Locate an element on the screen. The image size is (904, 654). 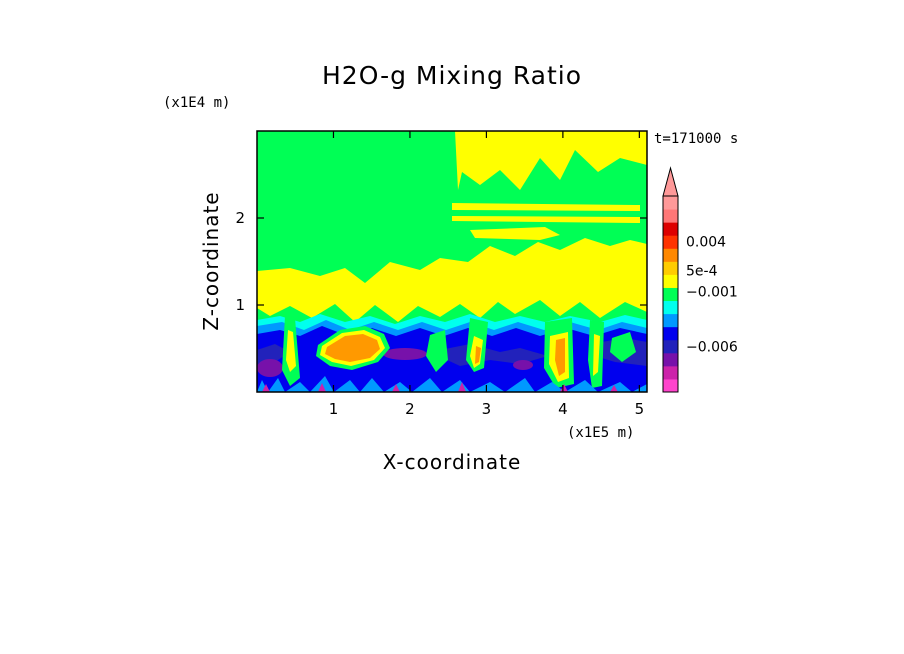
colorbar-label: 0.004 is located at coordinates (706, 243).